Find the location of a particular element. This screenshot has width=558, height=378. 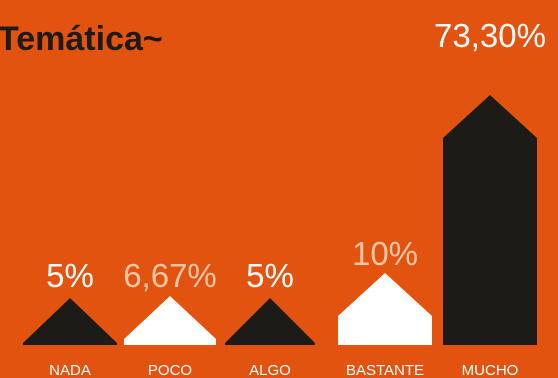

value-label-algo: 5% is located at coordinates (270, 275).